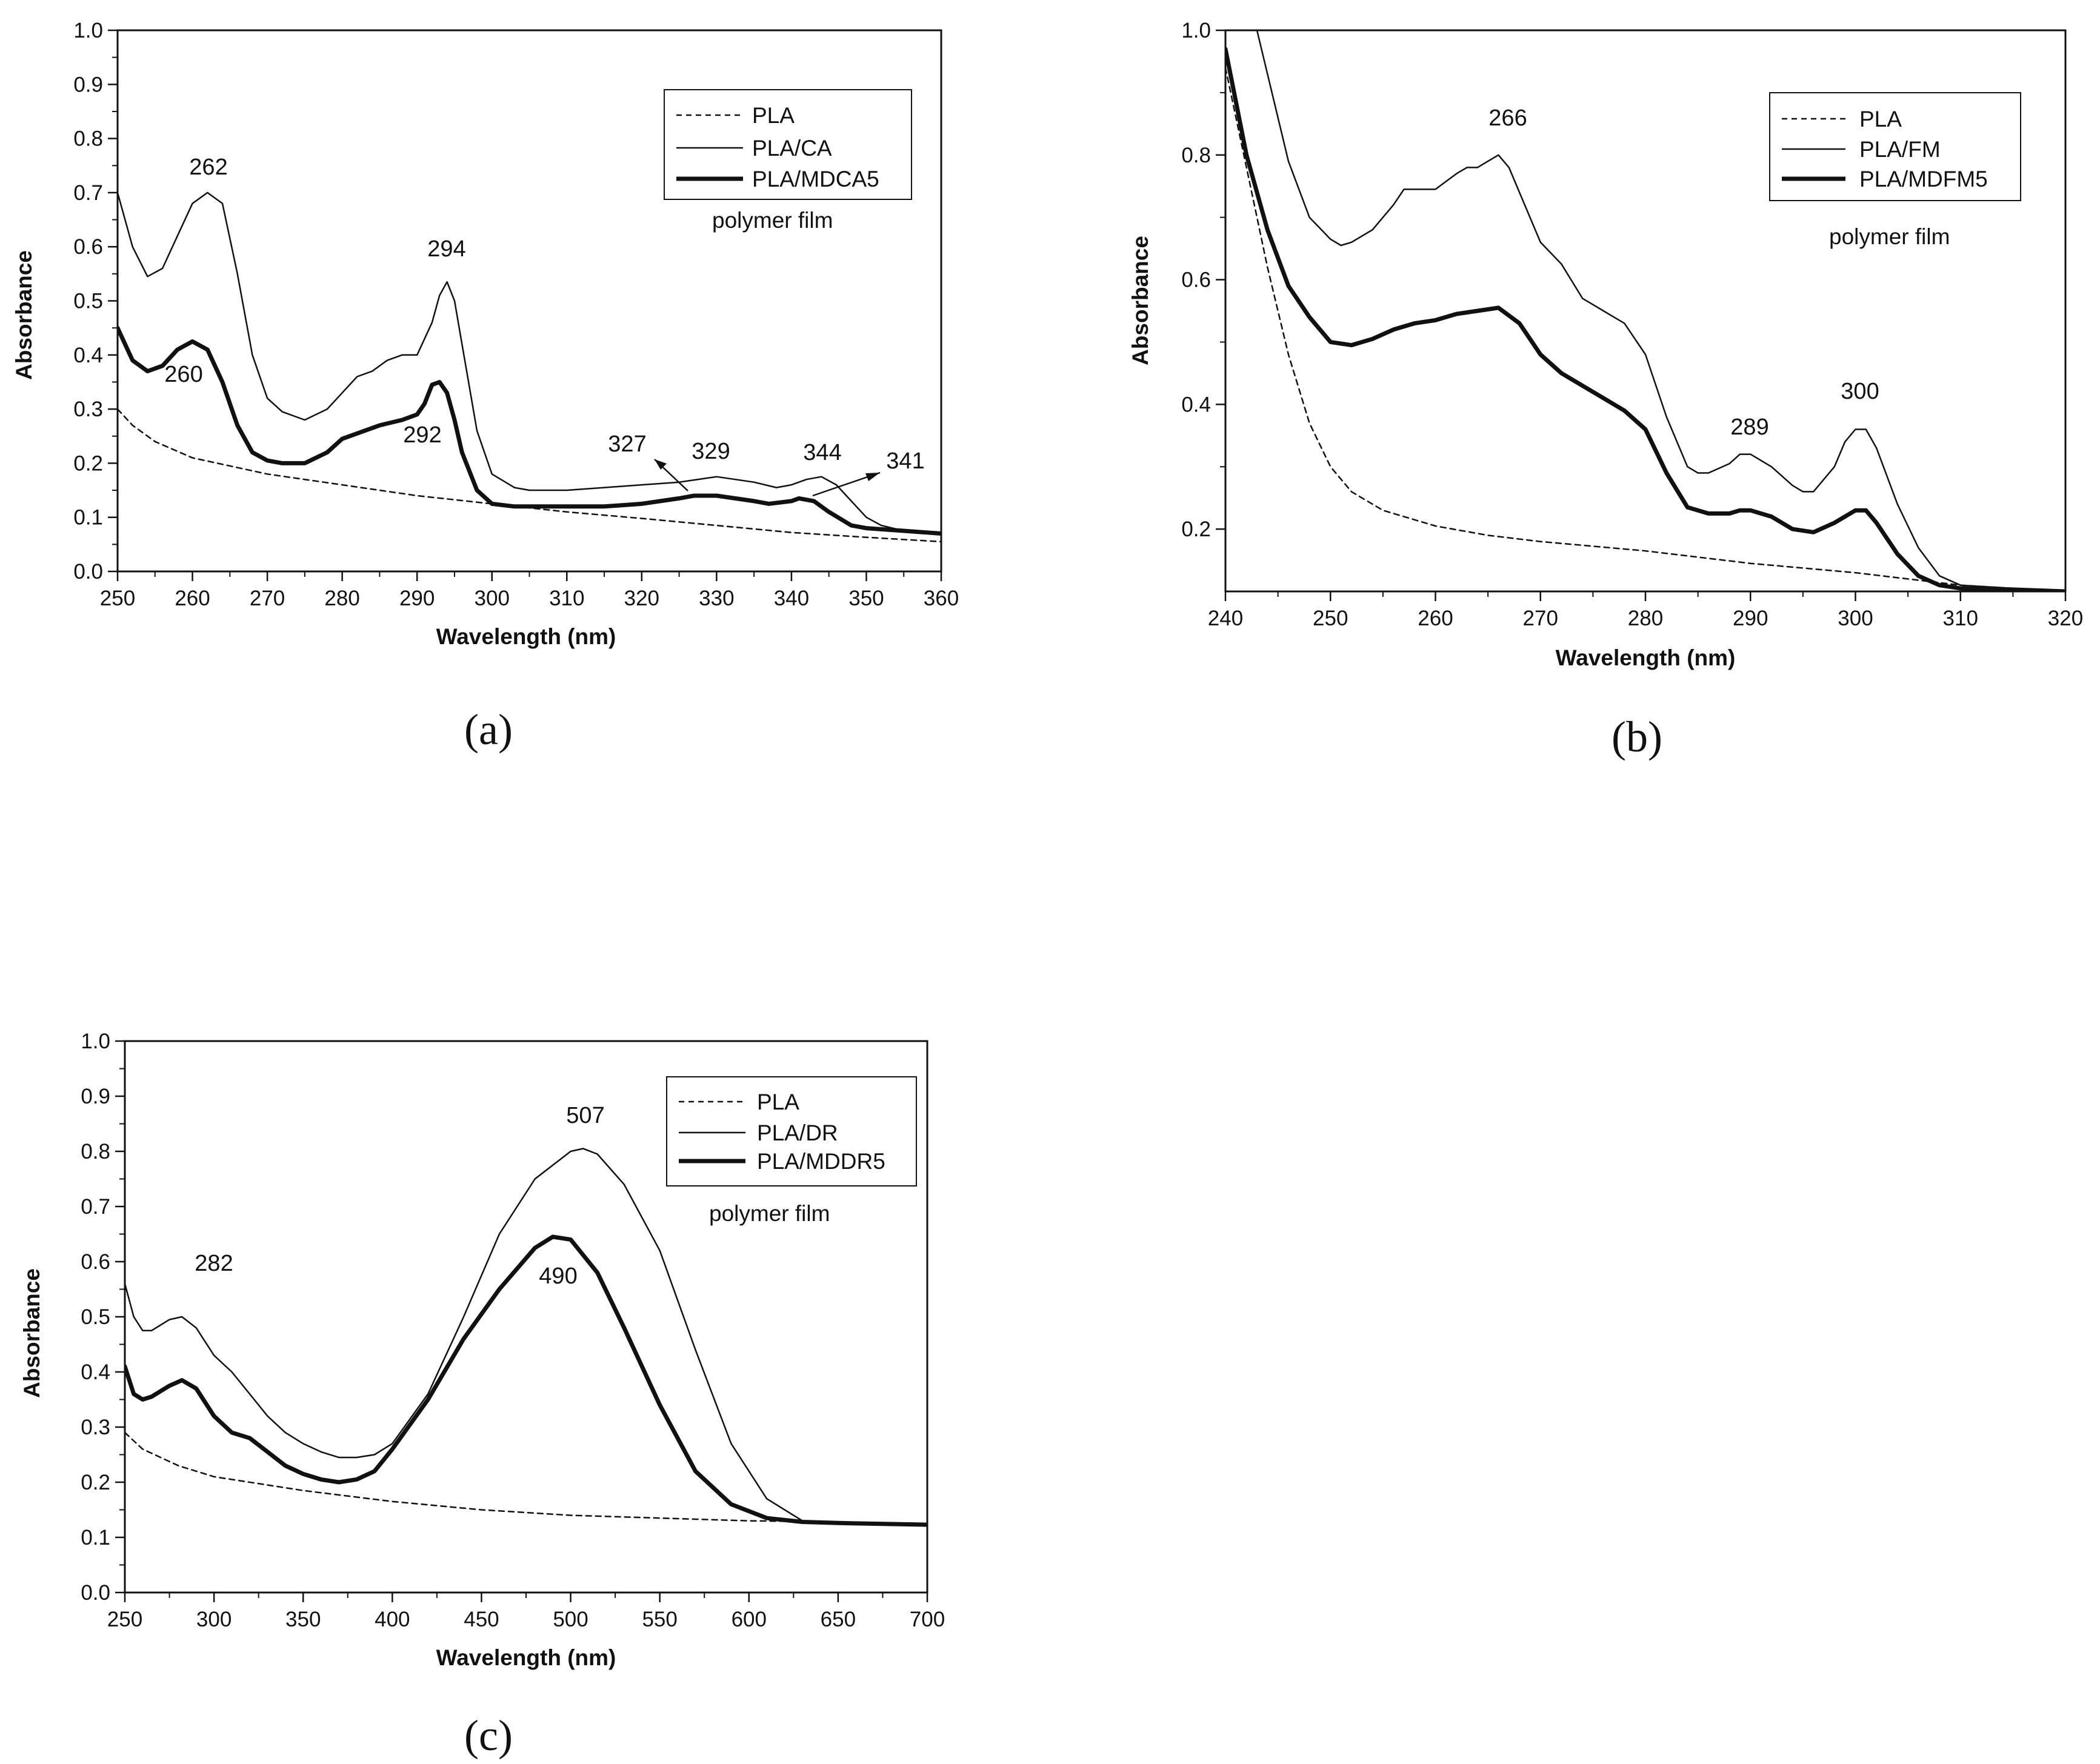 This screenshot has width=2100, height=1764. What do you see at coordinates (208, 167) in the screenshot?
I see `panel-a-peak-label-262: 262` at bounding box center [208, 167].